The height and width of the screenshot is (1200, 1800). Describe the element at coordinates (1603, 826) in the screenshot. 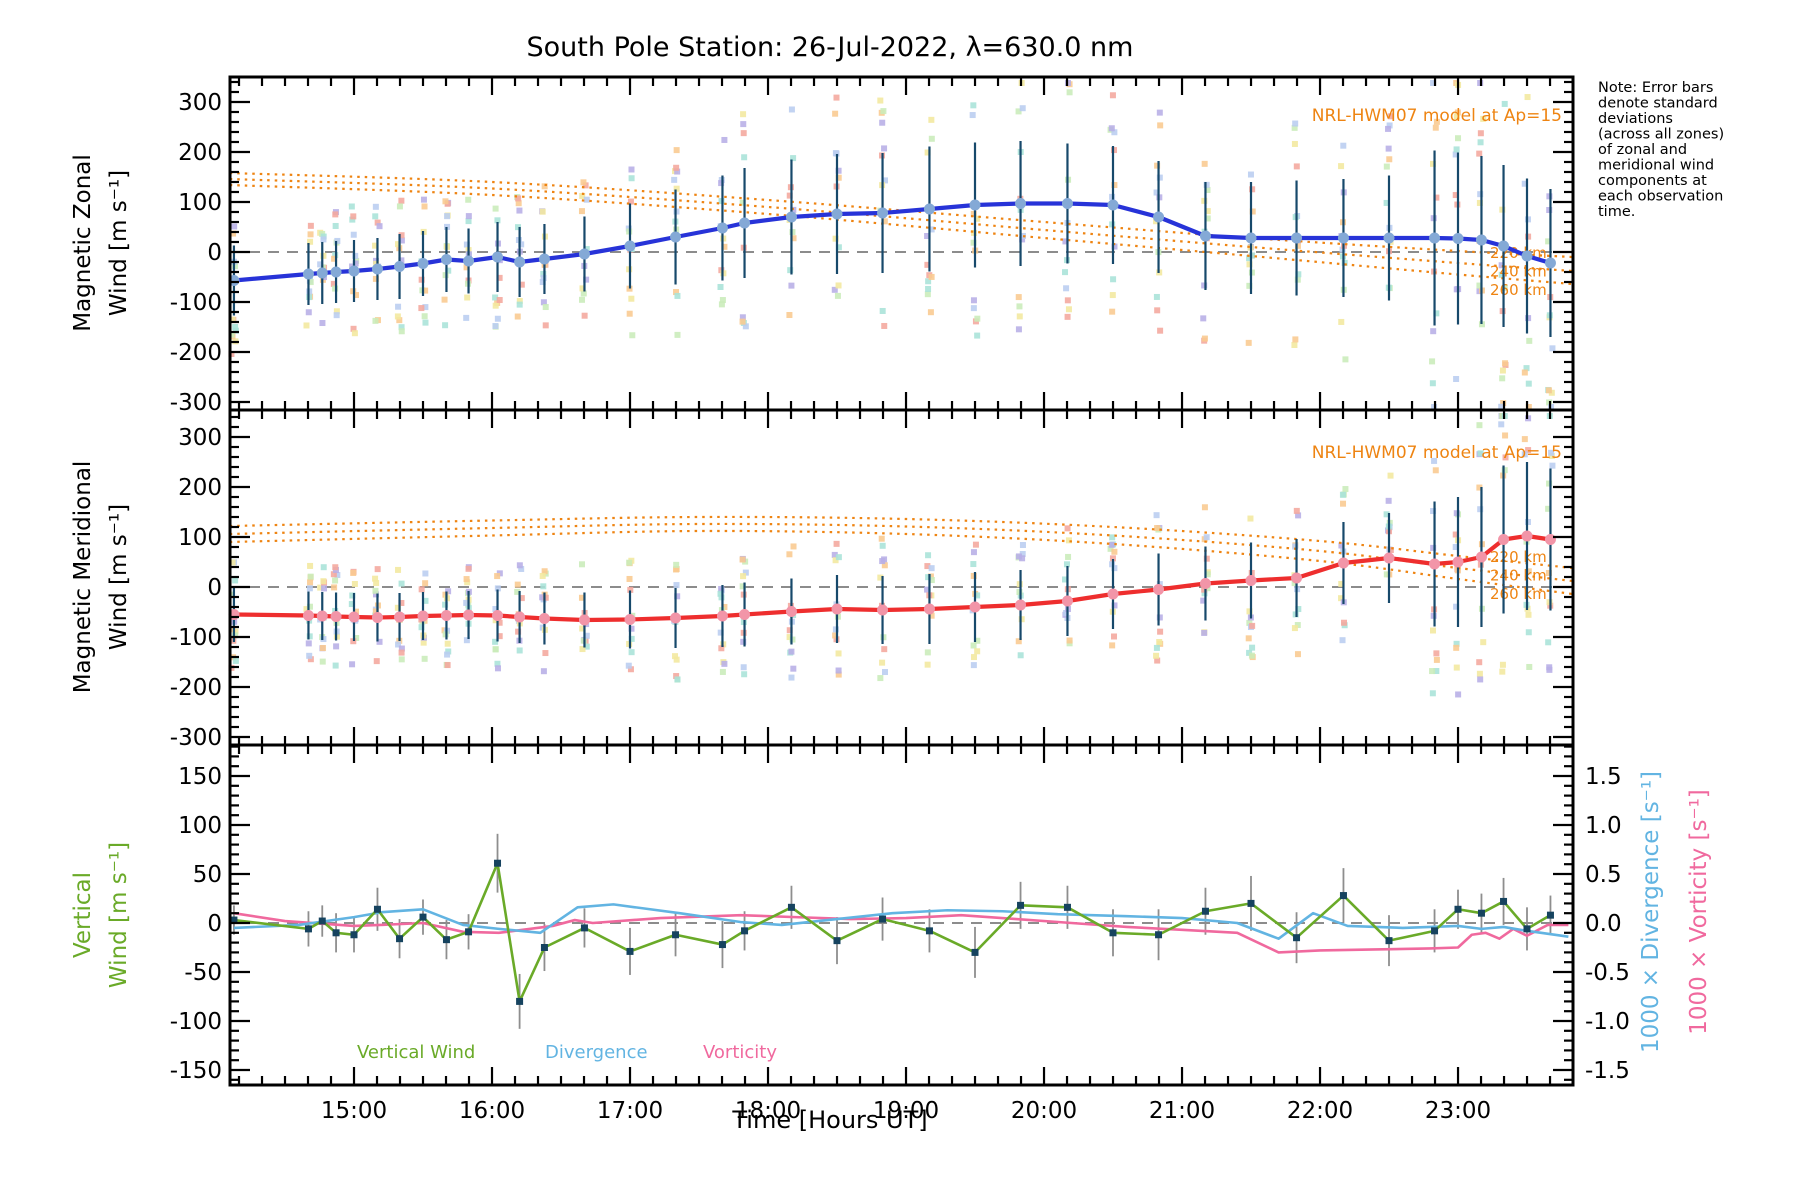

I see `right-tick-label: 1.0` at that location.